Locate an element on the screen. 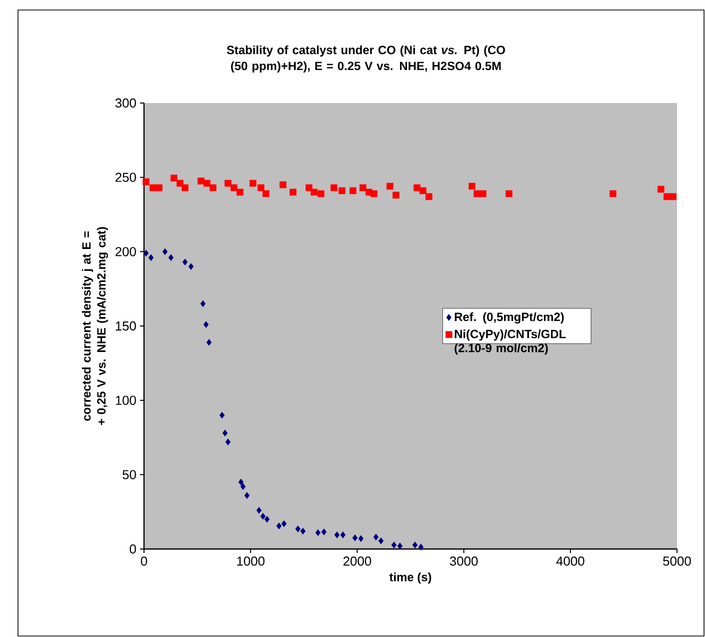 The image size is (705, 637). chart-title: Stability of catalyst under CO (Ni cat vs. Pt) (CO (50 ppm)+H2), E = 0.25 V vs. NHE, H2SO4 0.5M is located at coordinates (365, 59).